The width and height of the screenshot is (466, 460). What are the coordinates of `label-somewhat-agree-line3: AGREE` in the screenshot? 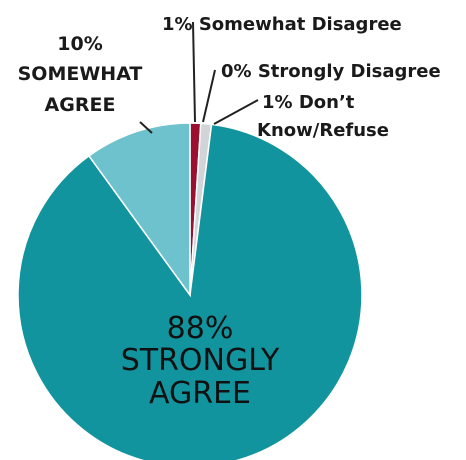 It's located at (80, 105).